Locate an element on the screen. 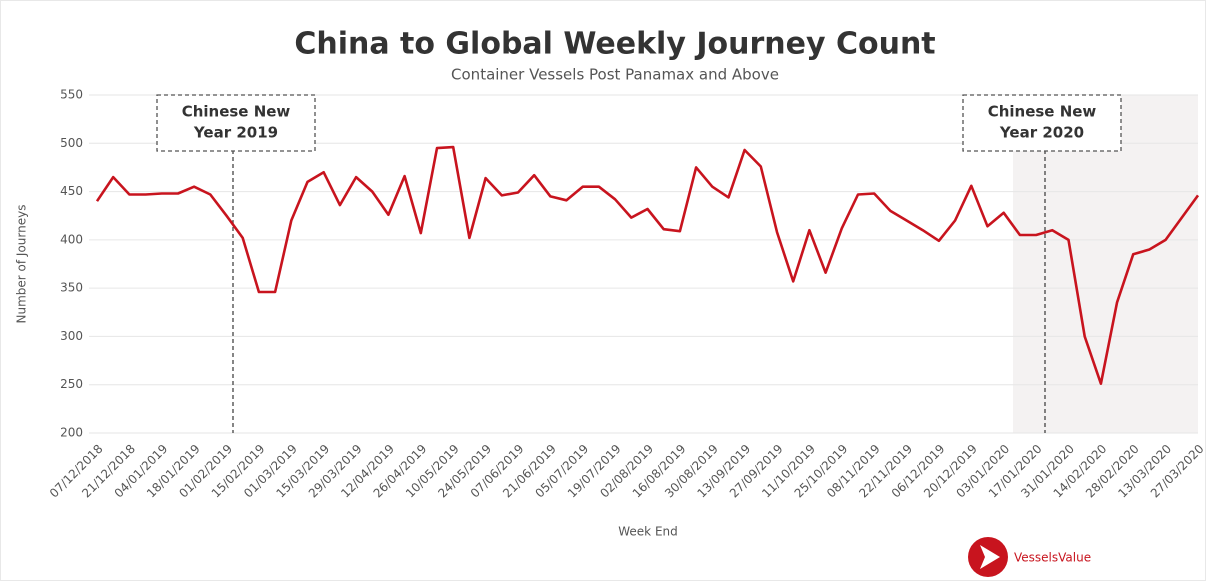 This screenshot has width=1206, height=581. logo-mark is located at coordinates (990, 557).